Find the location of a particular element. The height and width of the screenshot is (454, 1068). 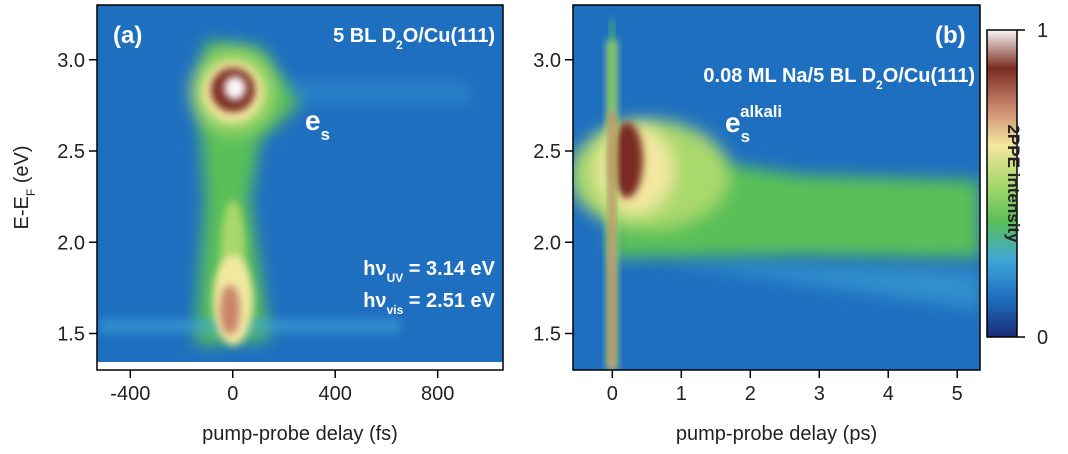

annotation: 5 BL D2O/Cu(111) is located at coordinates (414, 38).